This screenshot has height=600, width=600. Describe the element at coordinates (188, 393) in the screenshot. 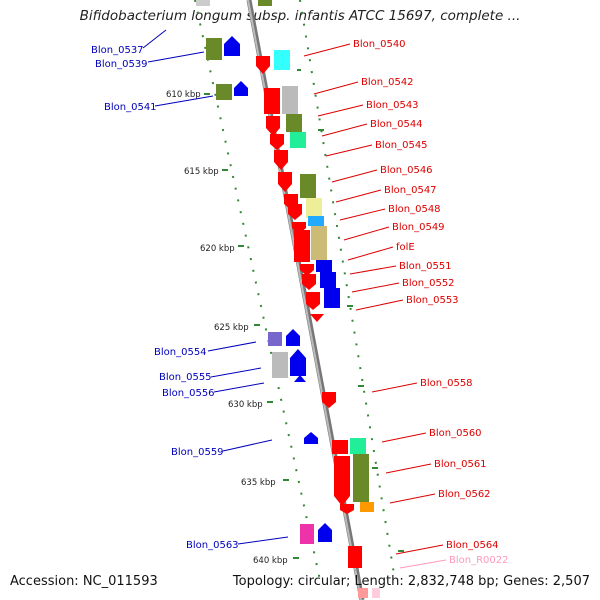

I see `gene-label: Blon_0556` at that location.